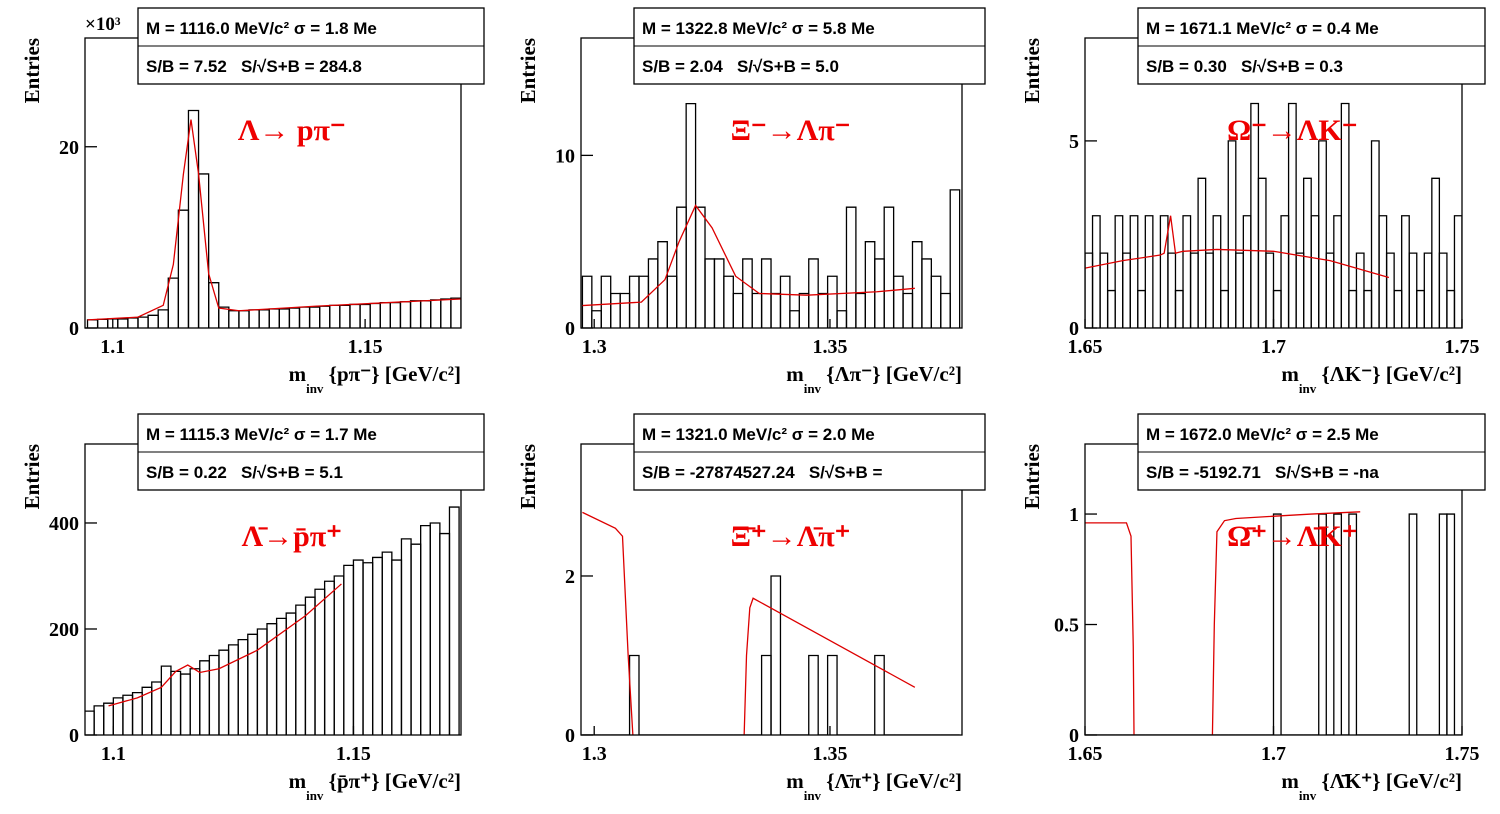 The width and height of the screenshot is (1500, 814). What do you see at coordinates (1262, 28) in the screenshot?
I see `stats-line: M = 1671.1 MeV/c² σ = 0.4 Me` at bounding box center [1262, 28].